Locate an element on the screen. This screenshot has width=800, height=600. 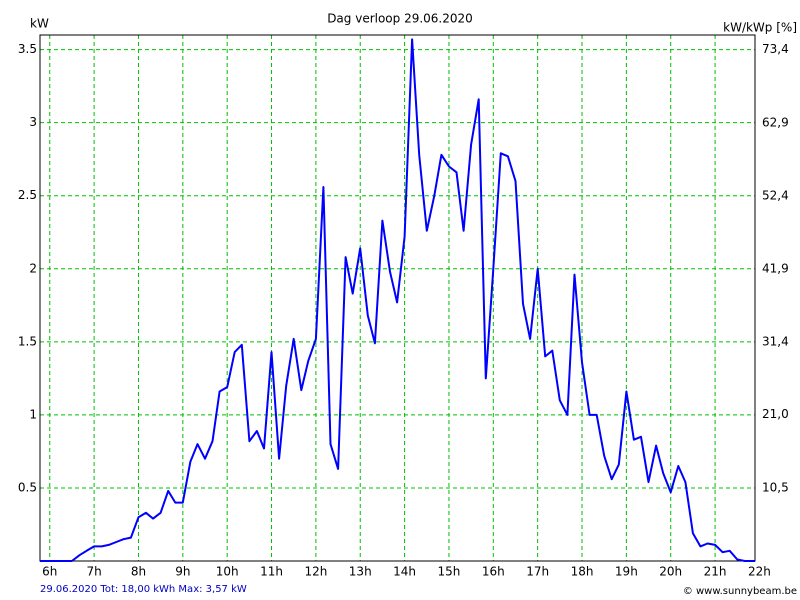
x-tick-label: 21h is located at coordinates (715, 572).